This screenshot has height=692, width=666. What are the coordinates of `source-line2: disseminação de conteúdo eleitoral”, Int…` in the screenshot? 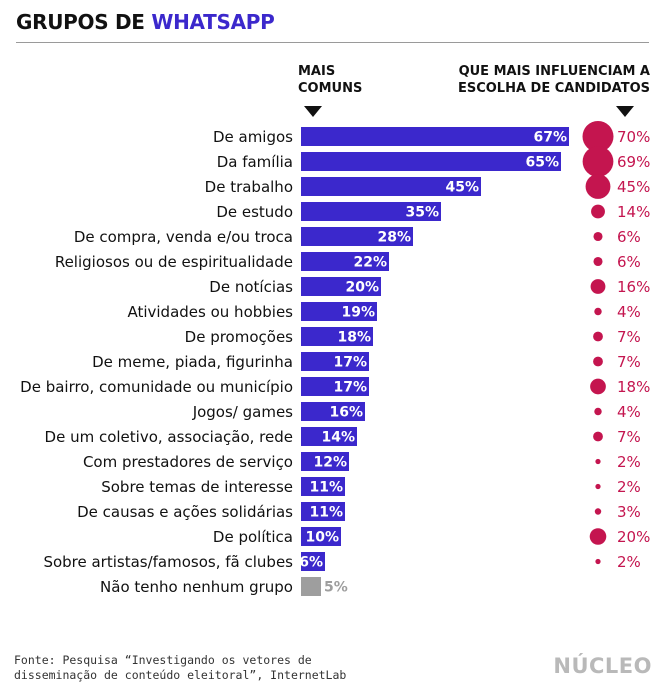 It's located at (180, 675).